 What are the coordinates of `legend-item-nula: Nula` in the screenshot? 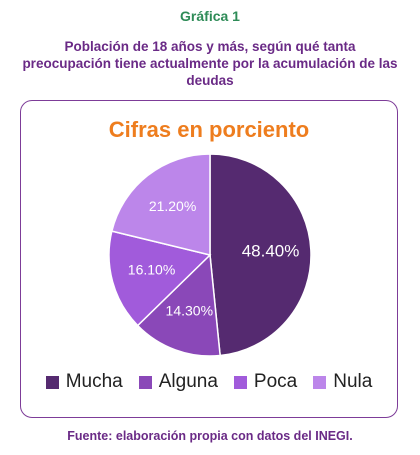 It's located at (342, 382).